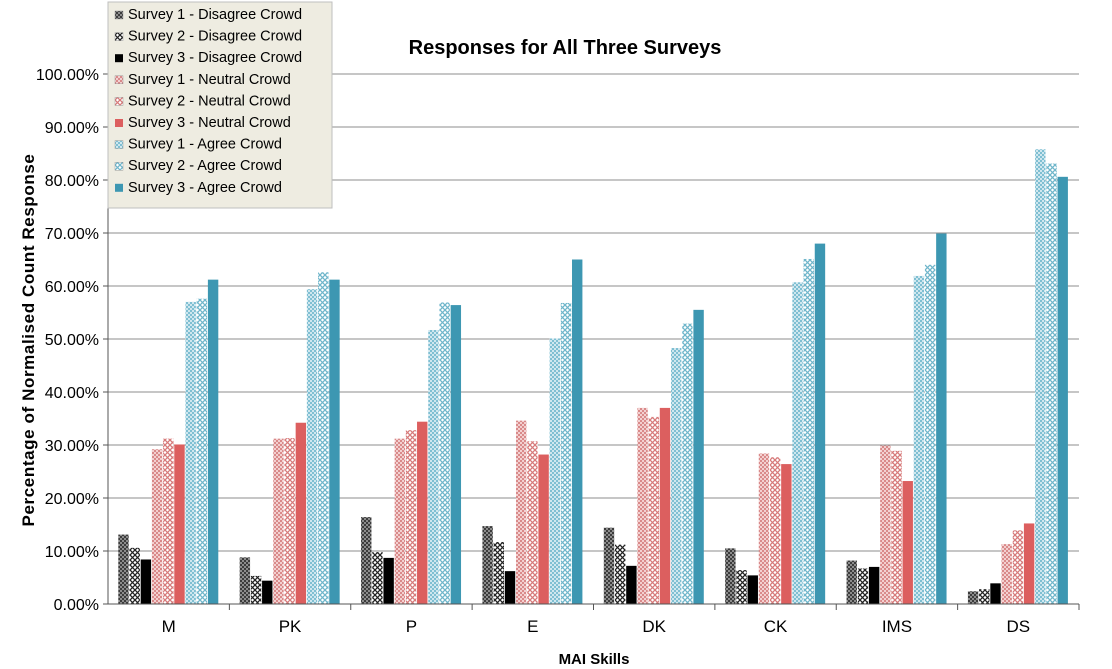  Describe the element at coordinates (72, 499) in the screenshot. I see `y-tick-label: 20.00%` at that location.